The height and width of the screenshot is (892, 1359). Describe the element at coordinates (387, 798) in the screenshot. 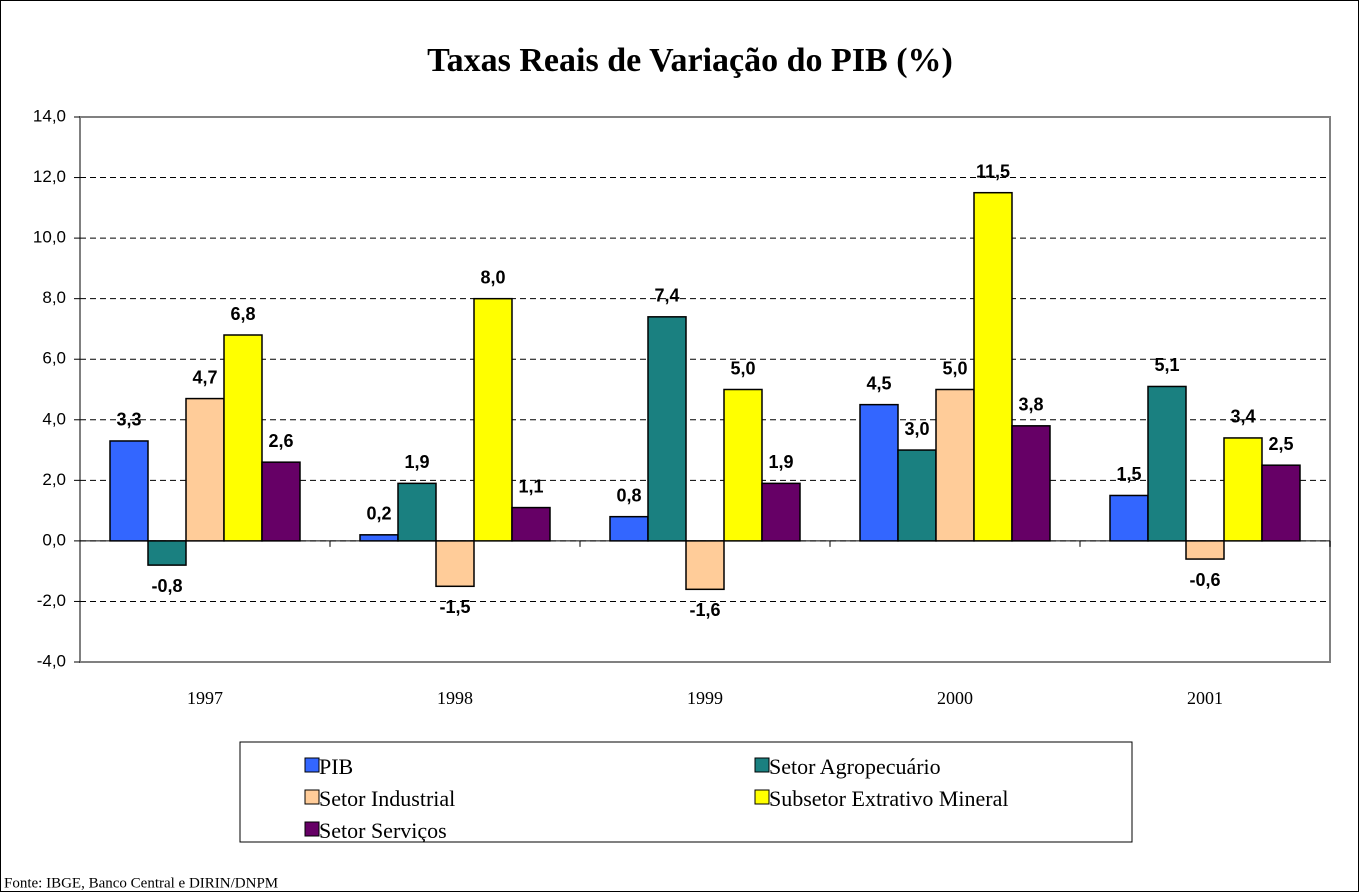

I see `legend-label: Setor Industrial` at that location.